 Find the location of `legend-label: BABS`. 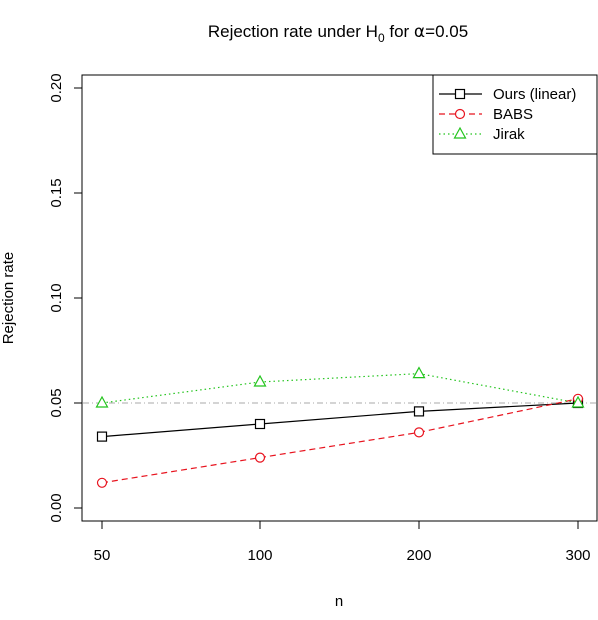

legend-label: BABS is located at coordinates (513, 114).